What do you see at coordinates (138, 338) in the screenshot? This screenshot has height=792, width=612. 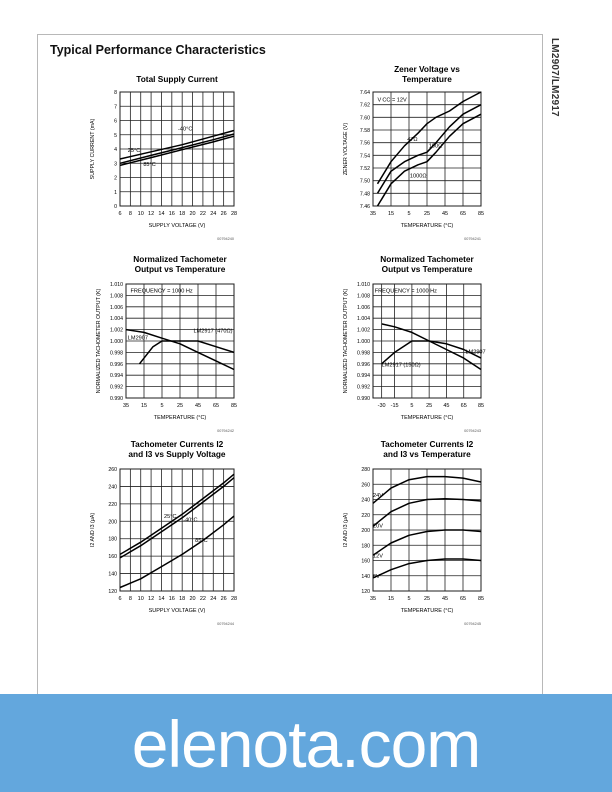 I see `series-annotation: LM2907` at bounding box center [138, 338].